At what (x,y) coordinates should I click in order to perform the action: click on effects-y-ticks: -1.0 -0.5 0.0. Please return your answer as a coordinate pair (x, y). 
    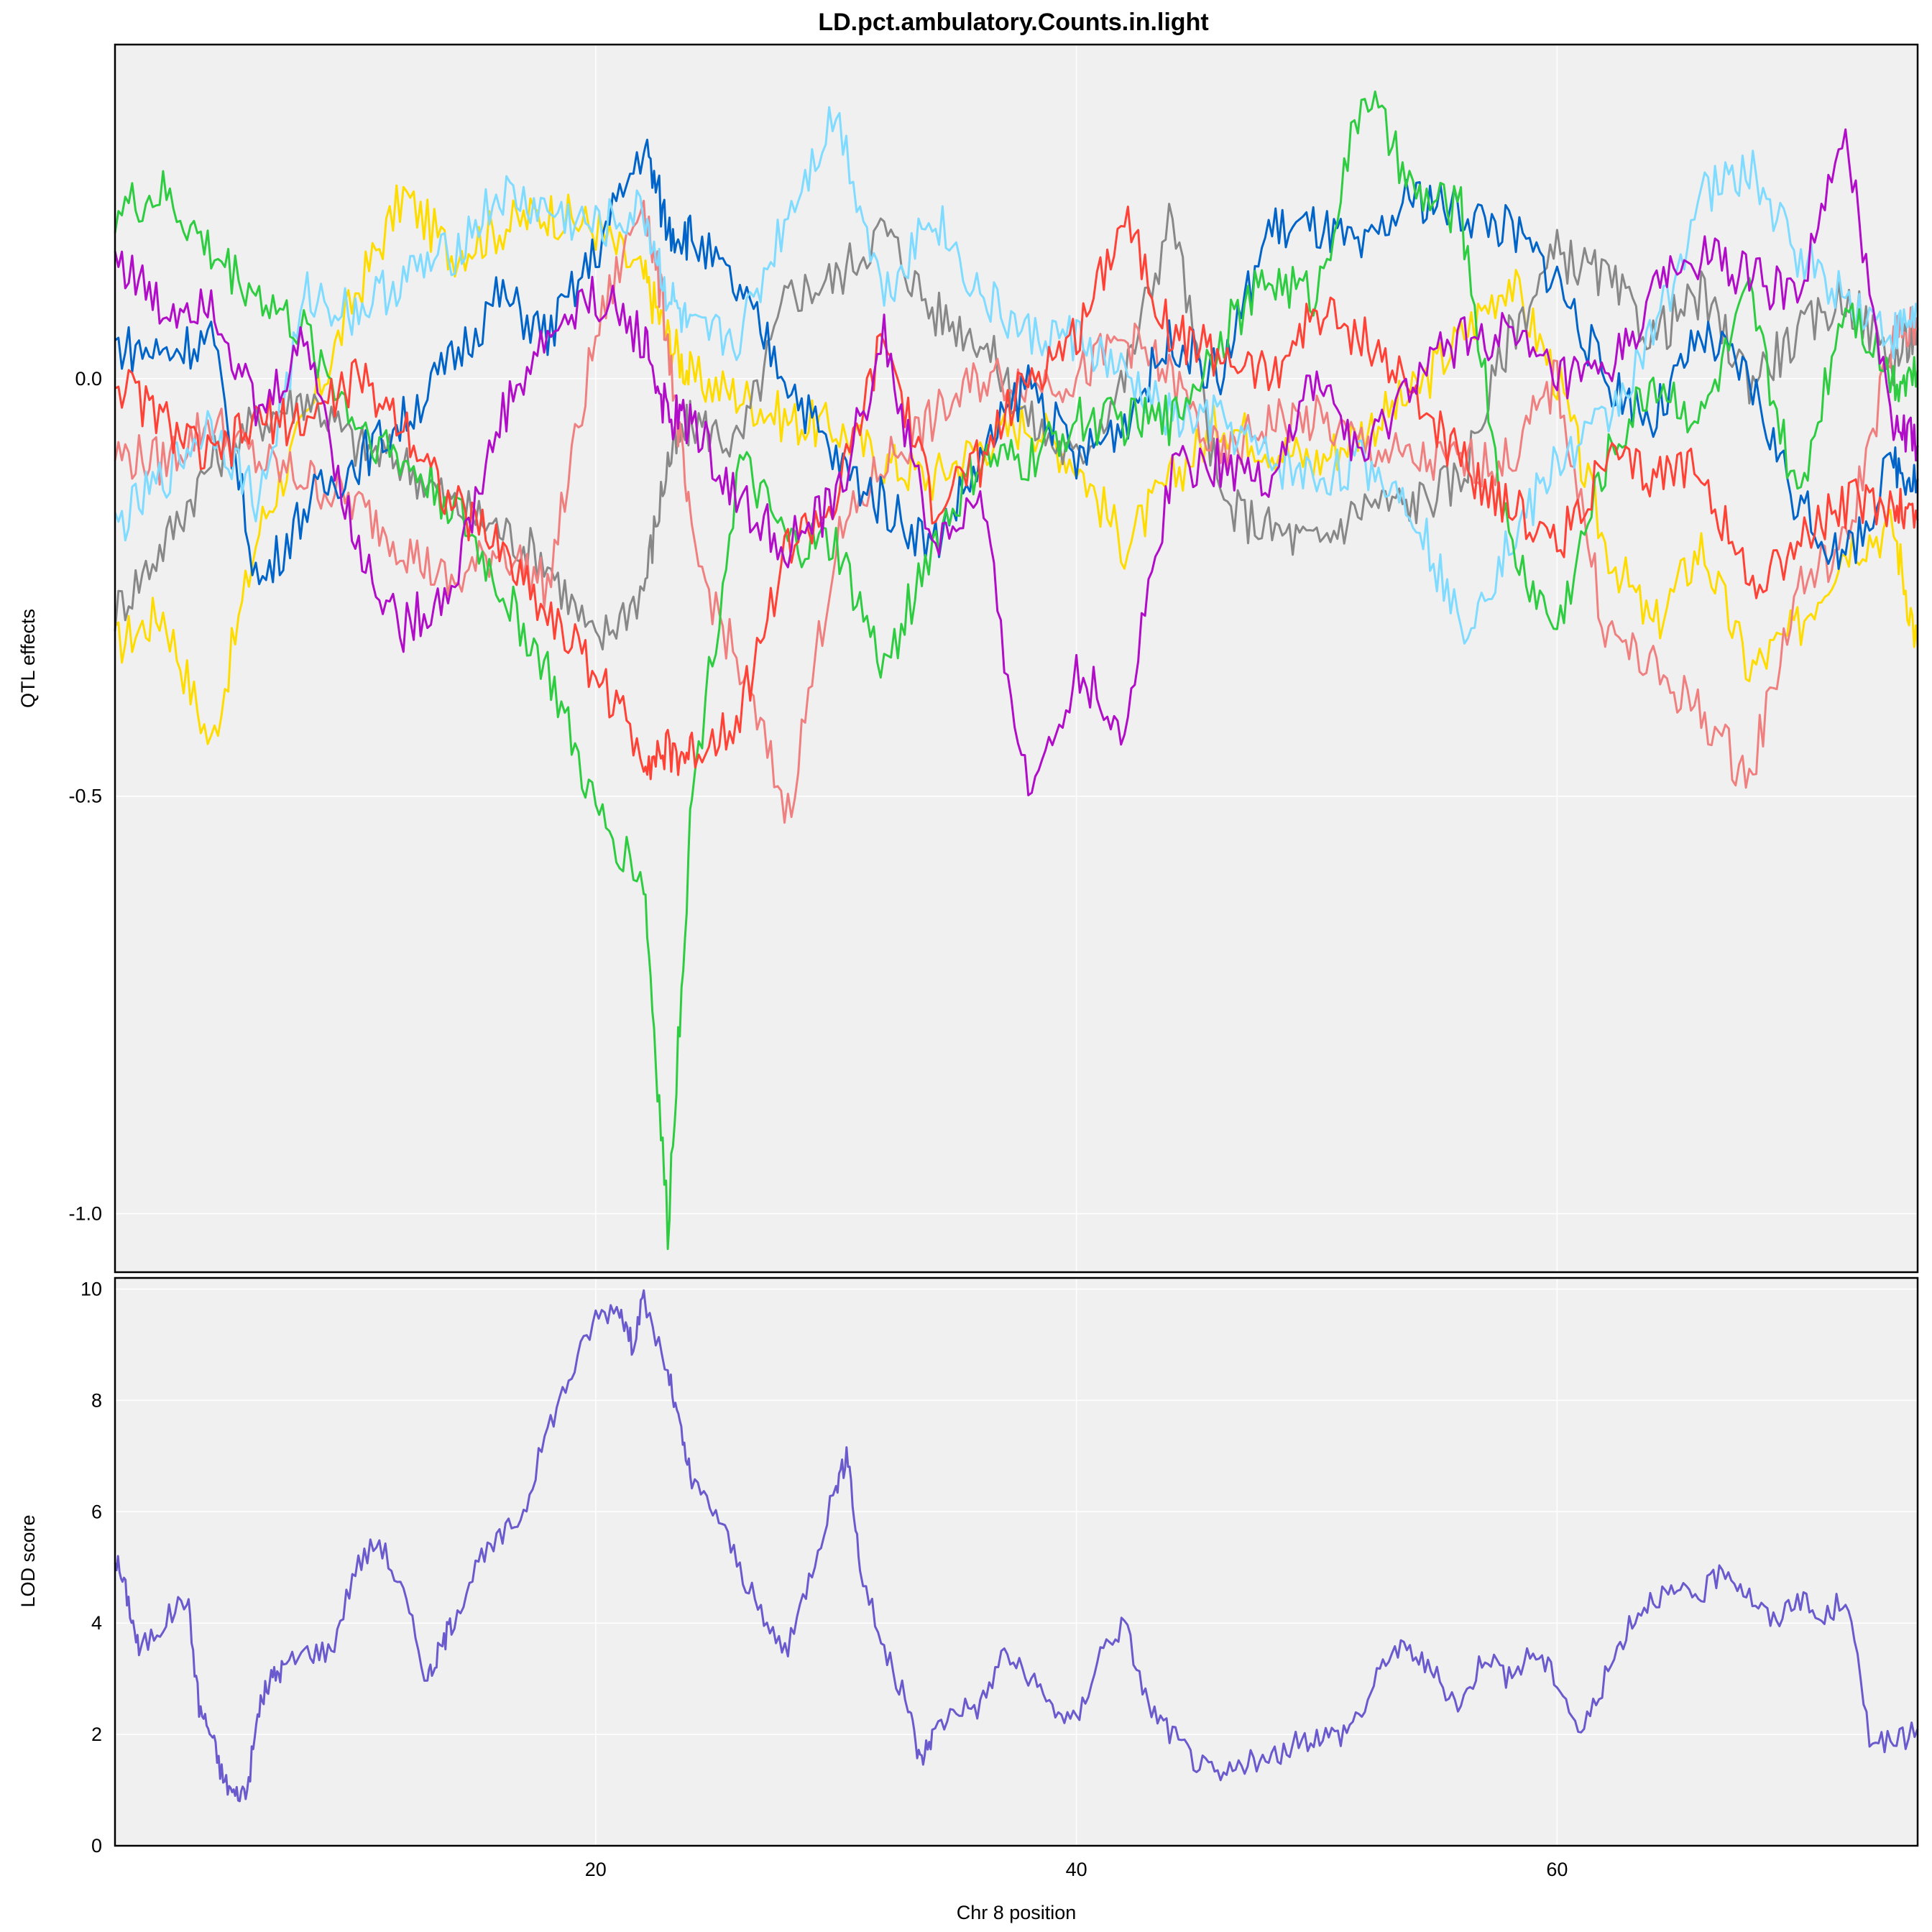
    Looking at the image, I should click on (85, 796).